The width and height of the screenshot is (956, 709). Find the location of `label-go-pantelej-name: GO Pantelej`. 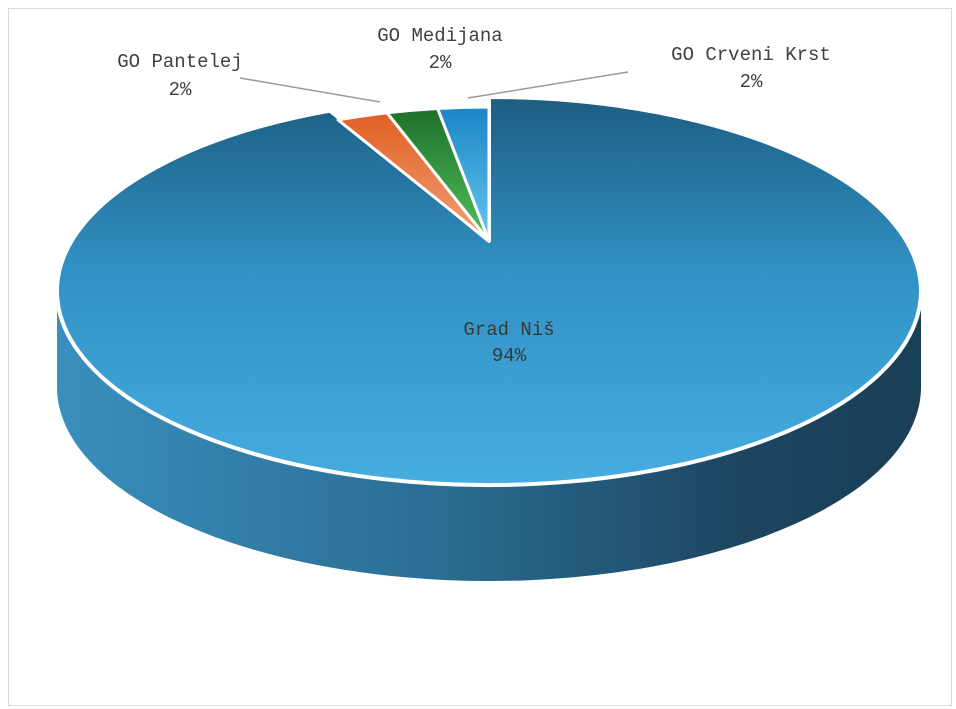

label-go-pantelej-name: GO Pantelej is located at coordinates (179, 62).